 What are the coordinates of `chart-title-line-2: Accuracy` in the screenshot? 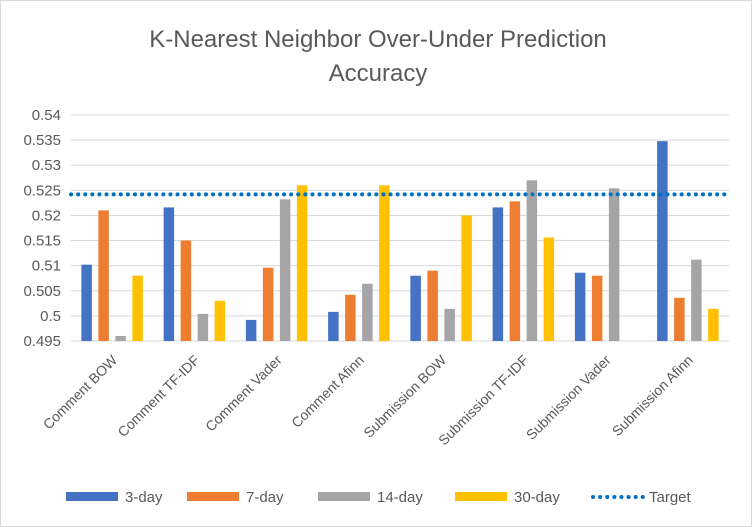 It's located at (378, 73).